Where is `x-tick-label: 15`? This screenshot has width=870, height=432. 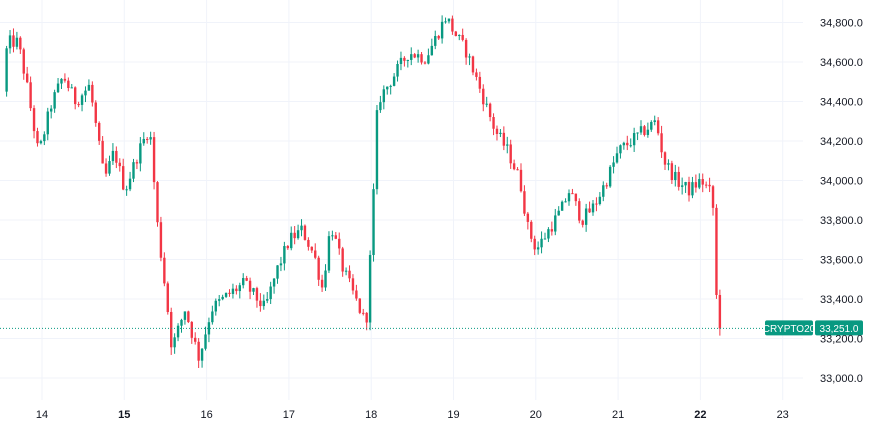
x-tick-label: 15 is located at coordinates (124, 415).